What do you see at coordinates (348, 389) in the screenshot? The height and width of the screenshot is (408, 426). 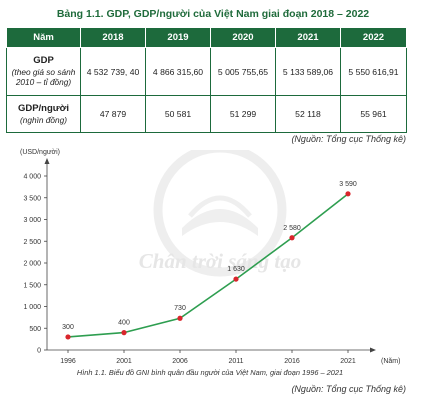 I see `chart-source: (Nguồn: Tổng cục Thống kê)` at bounding box center [348, 389].